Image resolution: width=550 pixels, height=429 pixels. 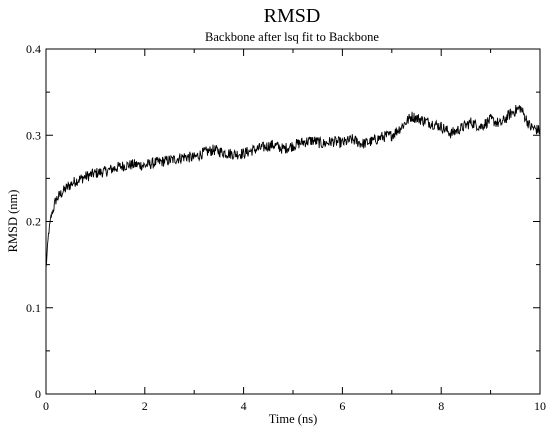 What do you see at coordinates (33, 308) in the screenshot?
I see `y-tick-label: 0.1` at bounding box center [33, 308].